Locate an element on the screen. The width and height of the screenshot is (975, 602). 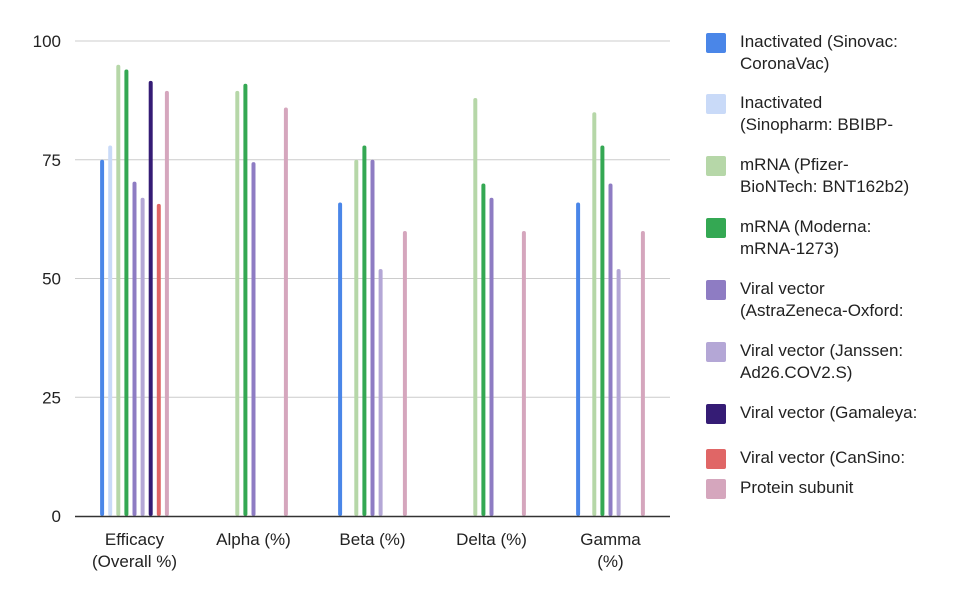
legend-label-line: mRNA (Moderna: is located at coordinates (806, 226).